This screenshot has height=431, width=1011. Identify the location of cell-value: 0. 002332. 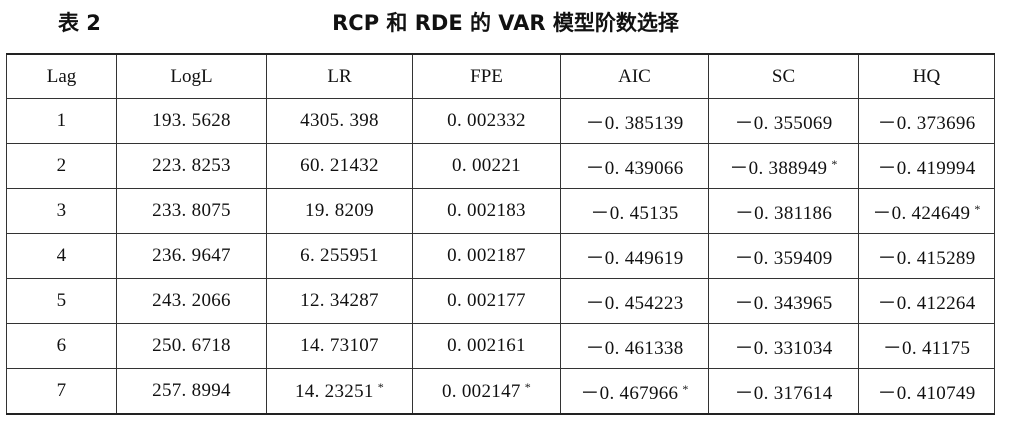
(486, 120).